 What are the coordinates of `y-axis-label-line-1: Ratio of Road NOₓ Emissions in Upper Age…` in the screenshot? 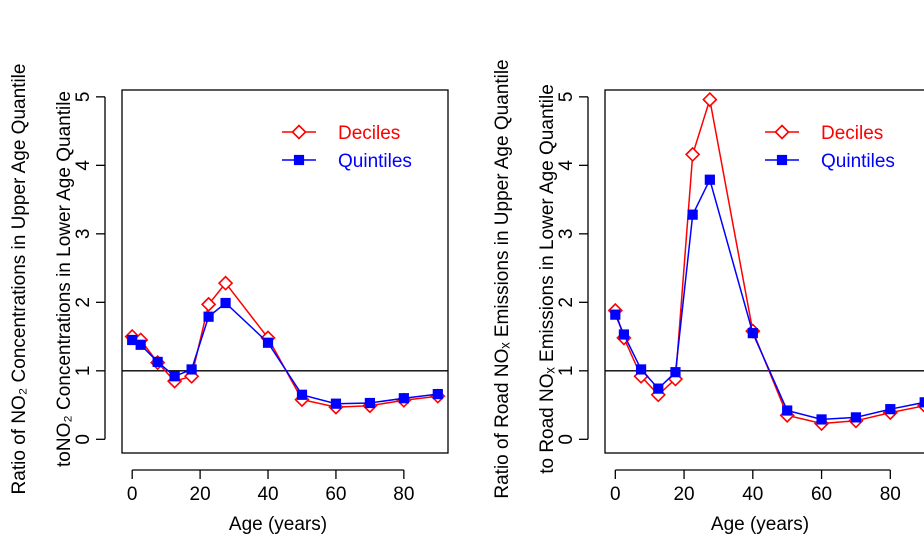 It's located at (502, 278).